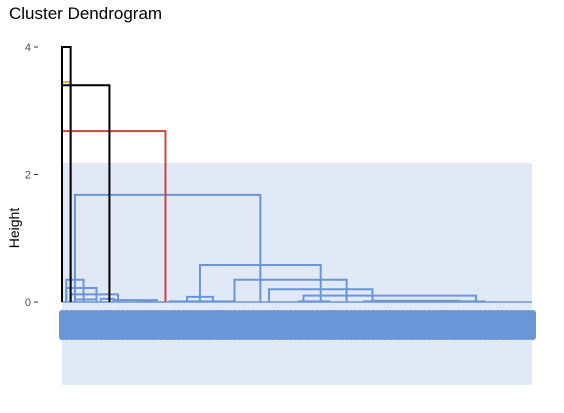  Describe the element at coordinates (28, 48) in the screenshot. I see `y-tick-label: 4` at that location.